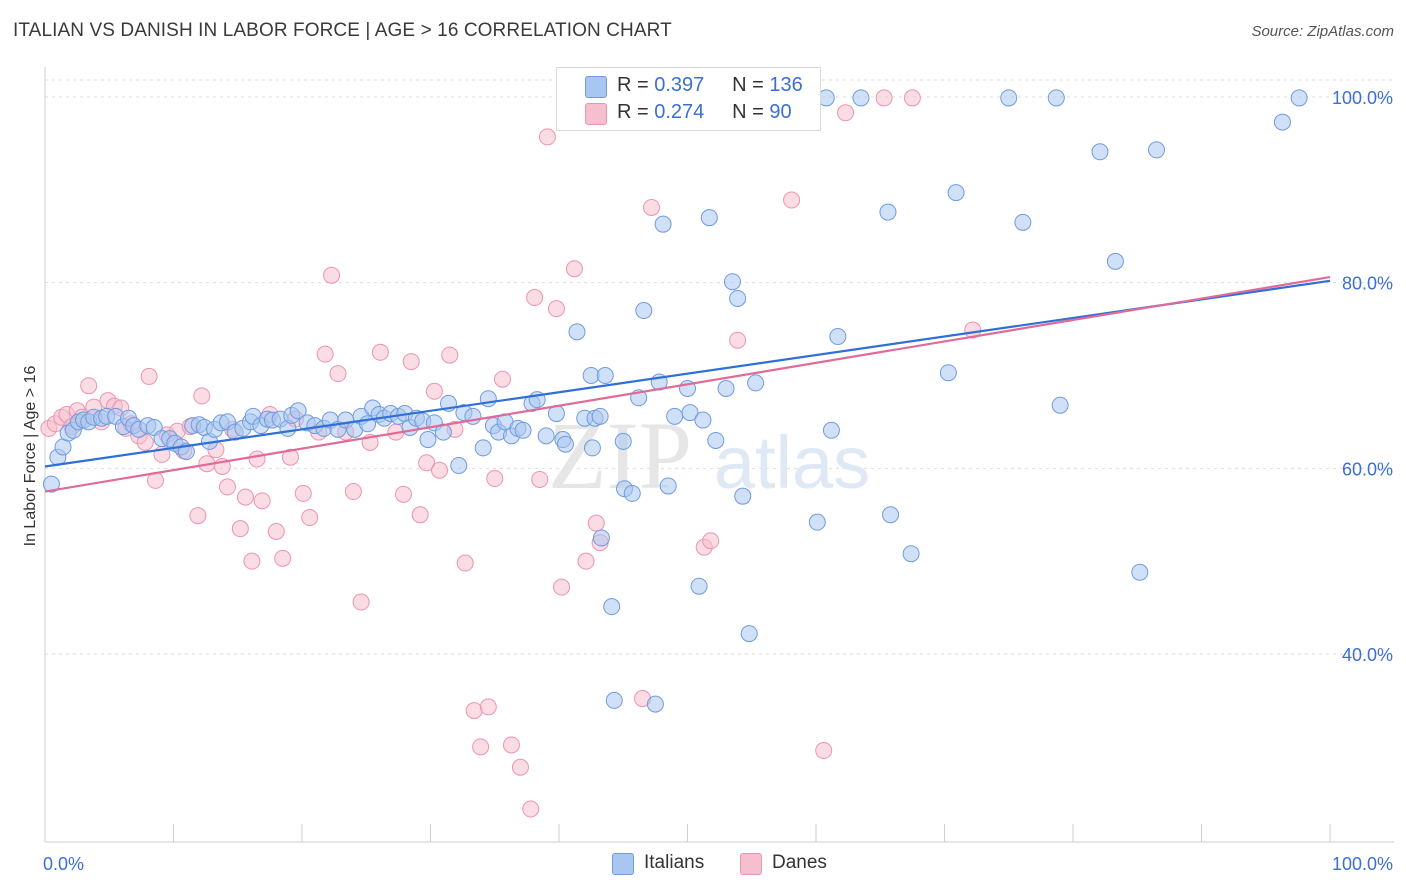 The image size is (1406, 892). Describe the element at coordinates (688, 99) in the screenshot. I see `stats-legend: R = 0.397 N = 136 R = 0.274 N = 90` at that location.